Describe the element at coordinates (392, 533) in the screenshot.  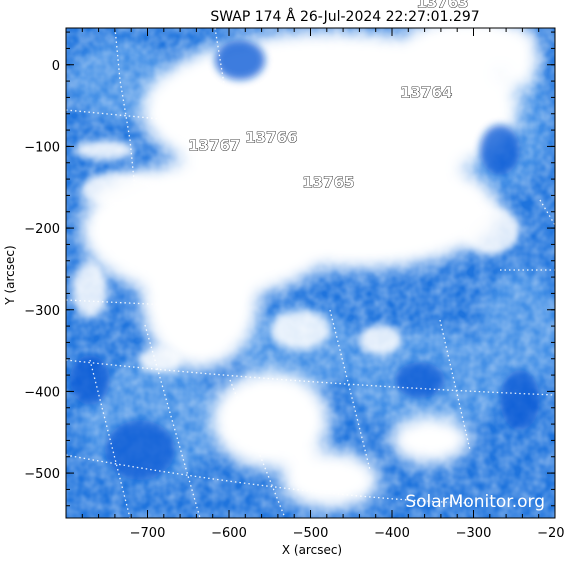
I see `x-tick-label: −400` at that location.